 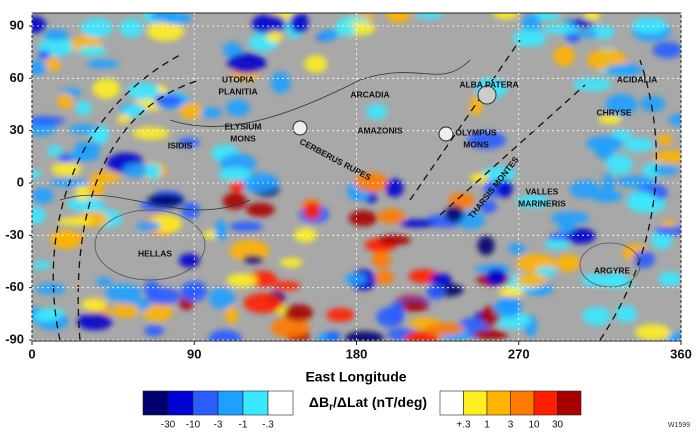 I want to click on colorbar-label: -.3, so click(x=268, y=425).